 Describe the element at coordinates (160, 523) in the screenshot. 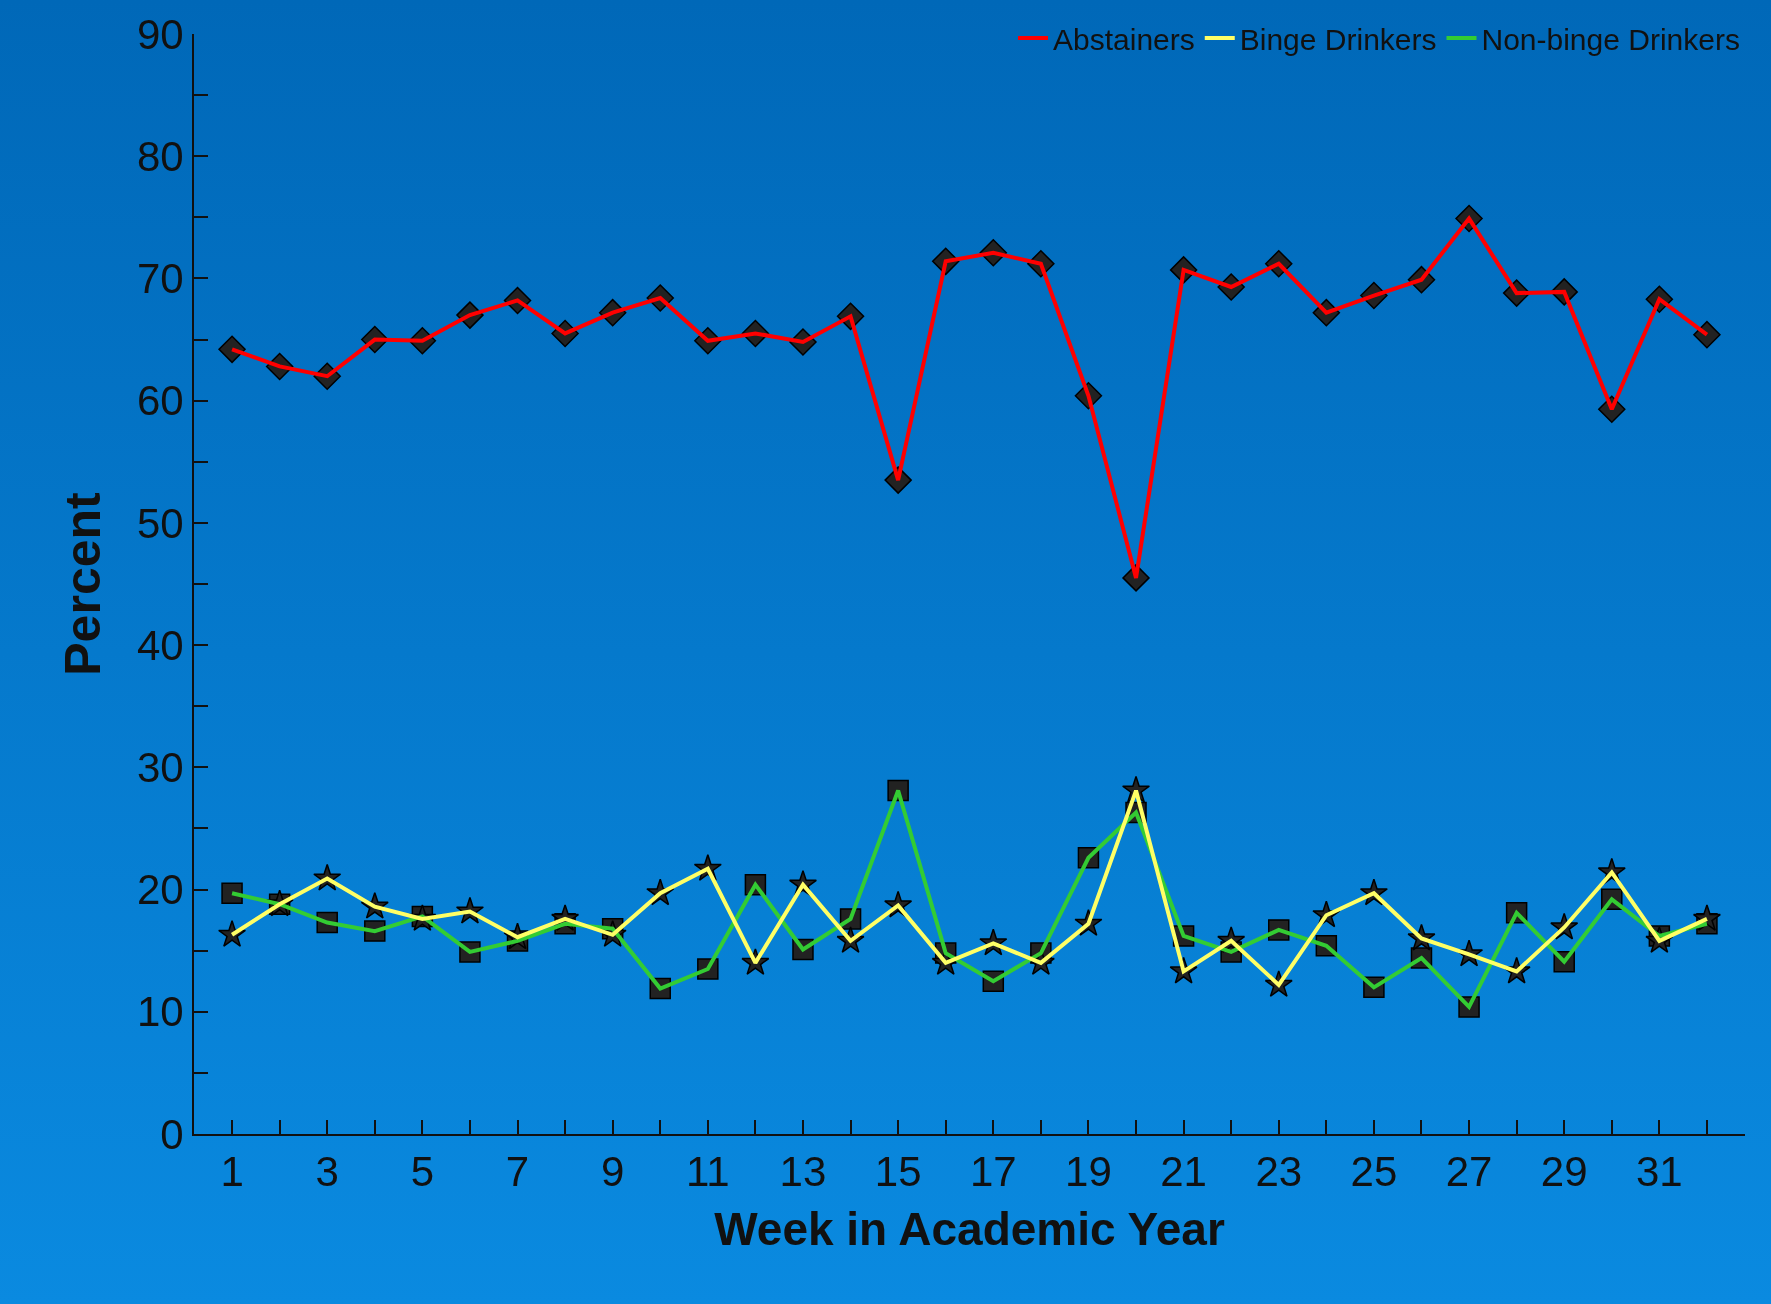

I see `y-tick-label: 50` at that location.